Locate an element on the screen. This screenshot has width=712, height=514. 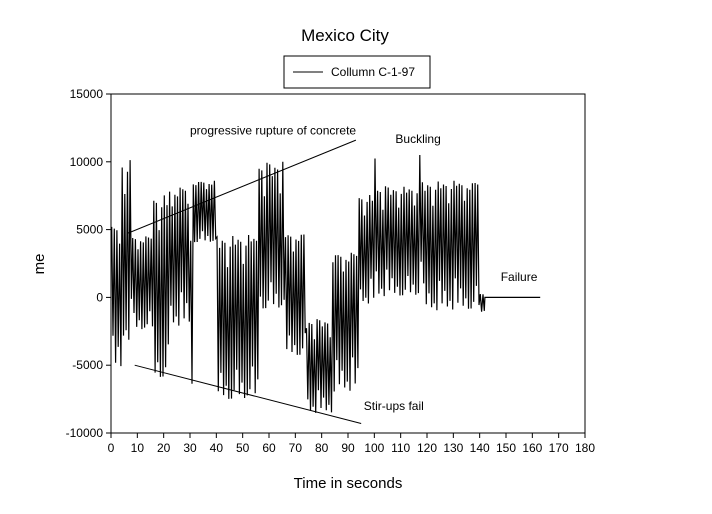
x-tick-label: 10 is located at coordinates (138, 448).